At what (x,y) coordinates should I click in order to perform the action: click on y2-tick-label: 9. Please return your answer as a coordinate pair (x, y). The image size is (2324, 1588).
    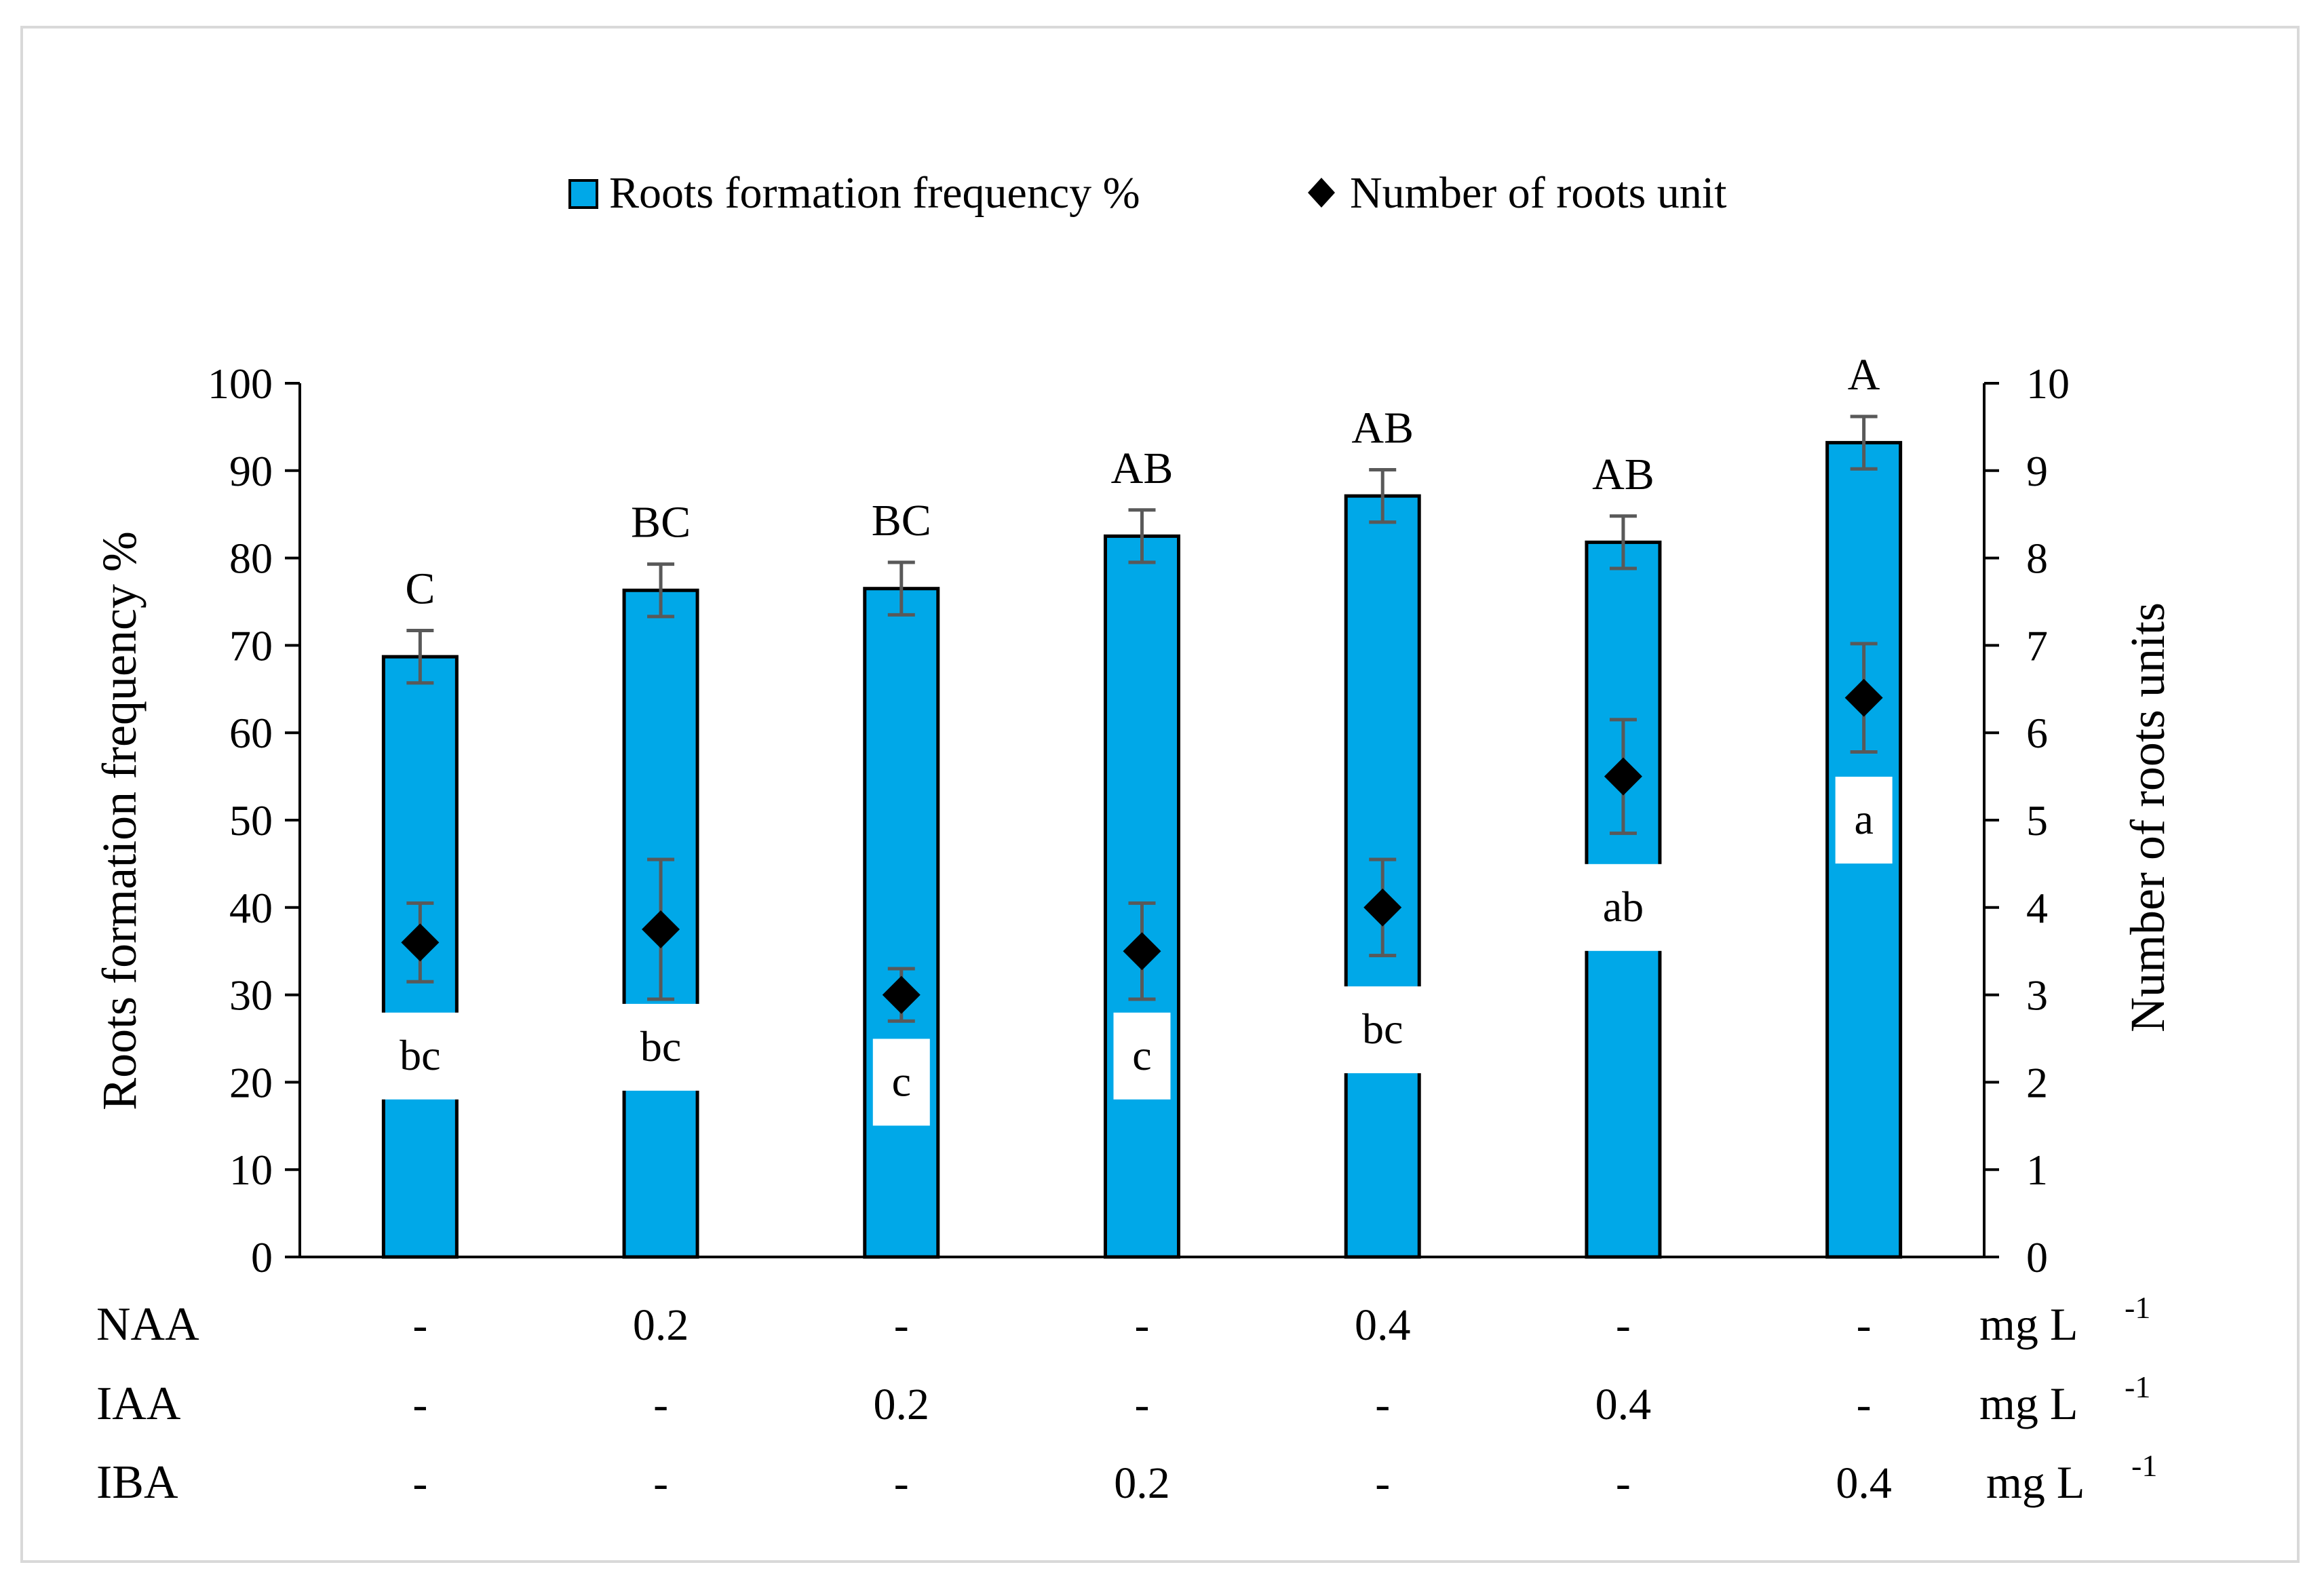
    Looking at the image, I should click on (2037, 471).